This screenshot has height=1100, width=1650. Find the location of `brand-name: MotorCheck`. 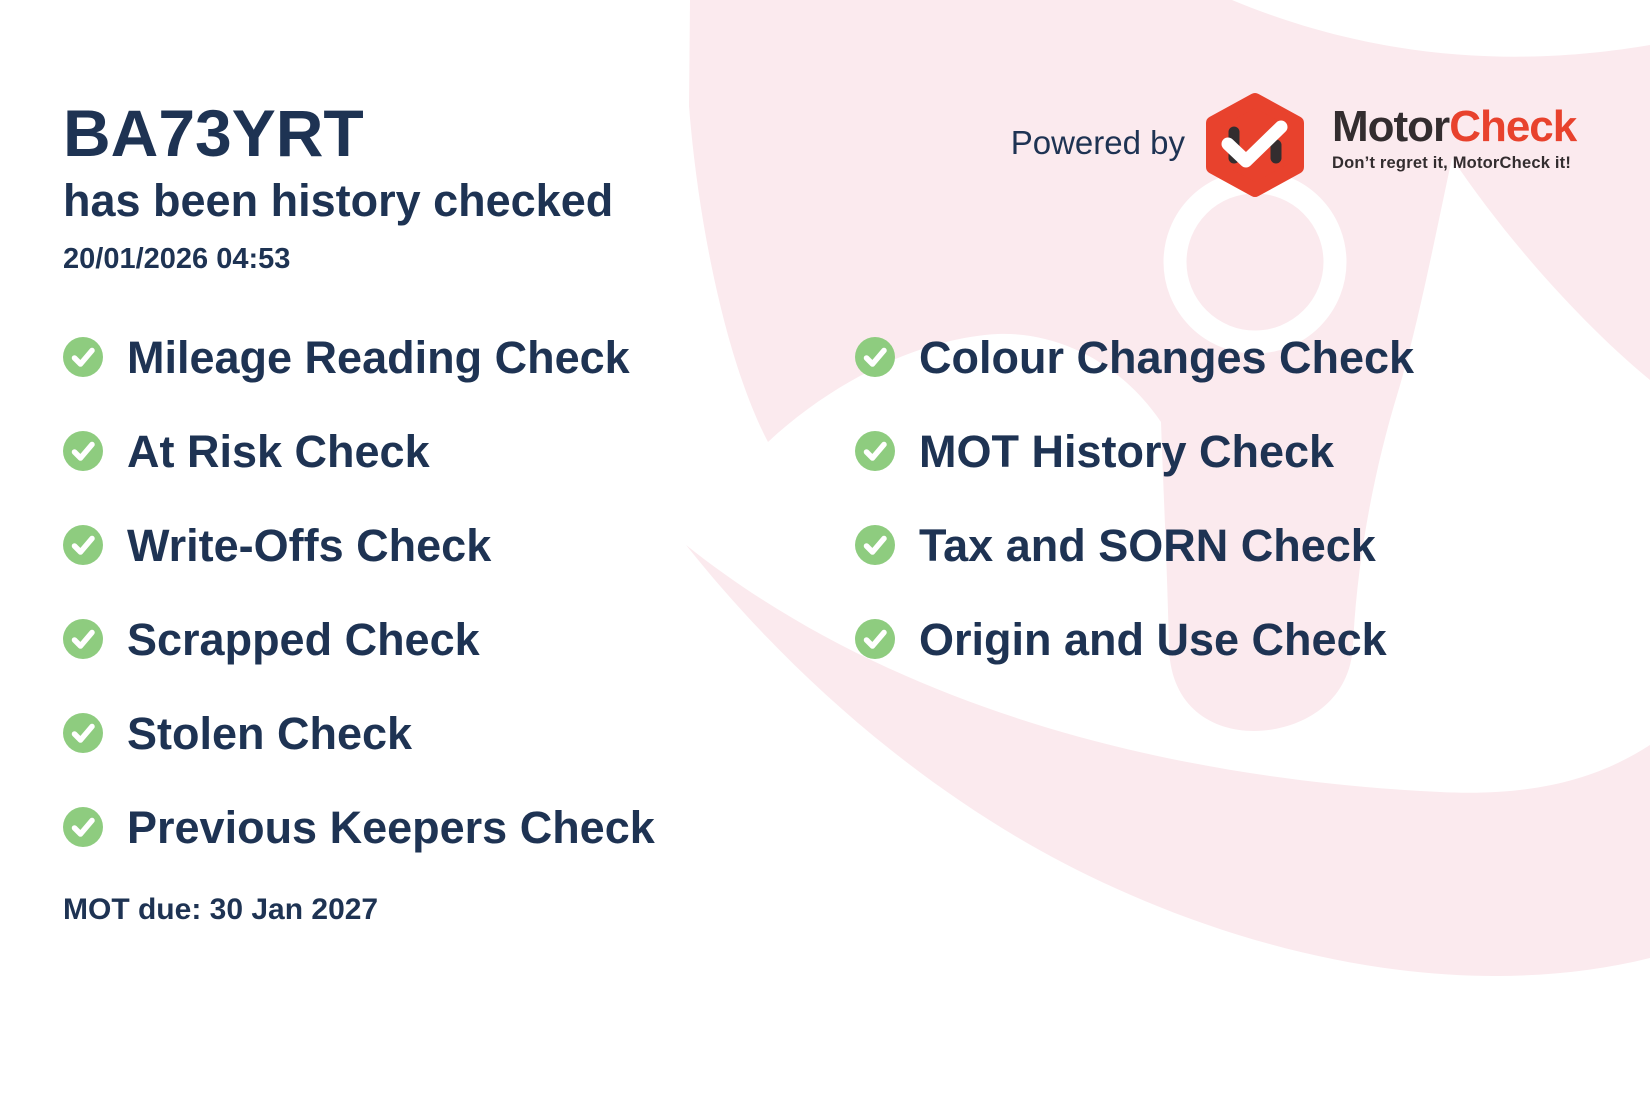

brand-name: MotorCheck is located at coordinates (1454, 126).